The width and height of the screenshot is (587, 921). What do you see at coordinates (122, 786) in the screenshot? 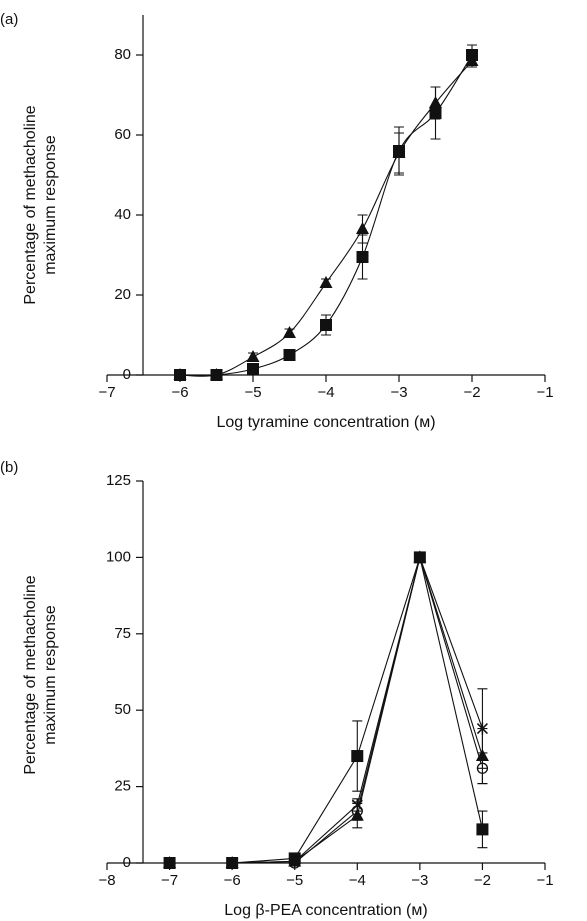
I see `y-tick-label: 25` at bounding box center [122, 786].